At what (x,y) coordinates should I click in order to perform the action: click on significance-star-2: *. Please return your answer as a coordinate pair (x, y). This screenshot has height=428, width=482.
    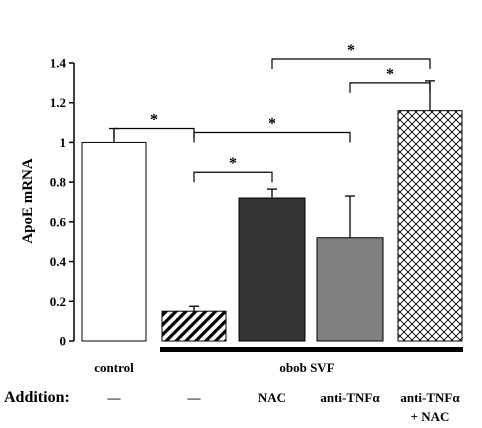
    Looking at the image, I should click on (272, 124).